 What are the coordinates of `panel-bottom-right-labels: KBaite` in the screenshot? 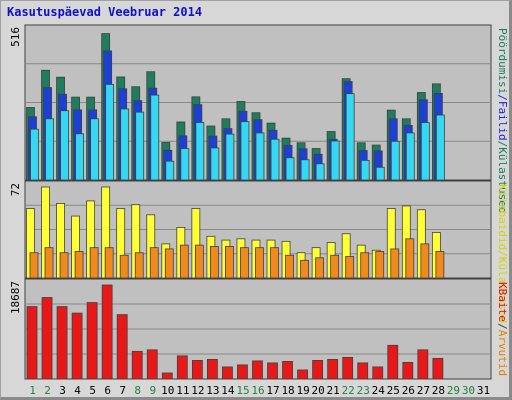 It's located at (502, 302).